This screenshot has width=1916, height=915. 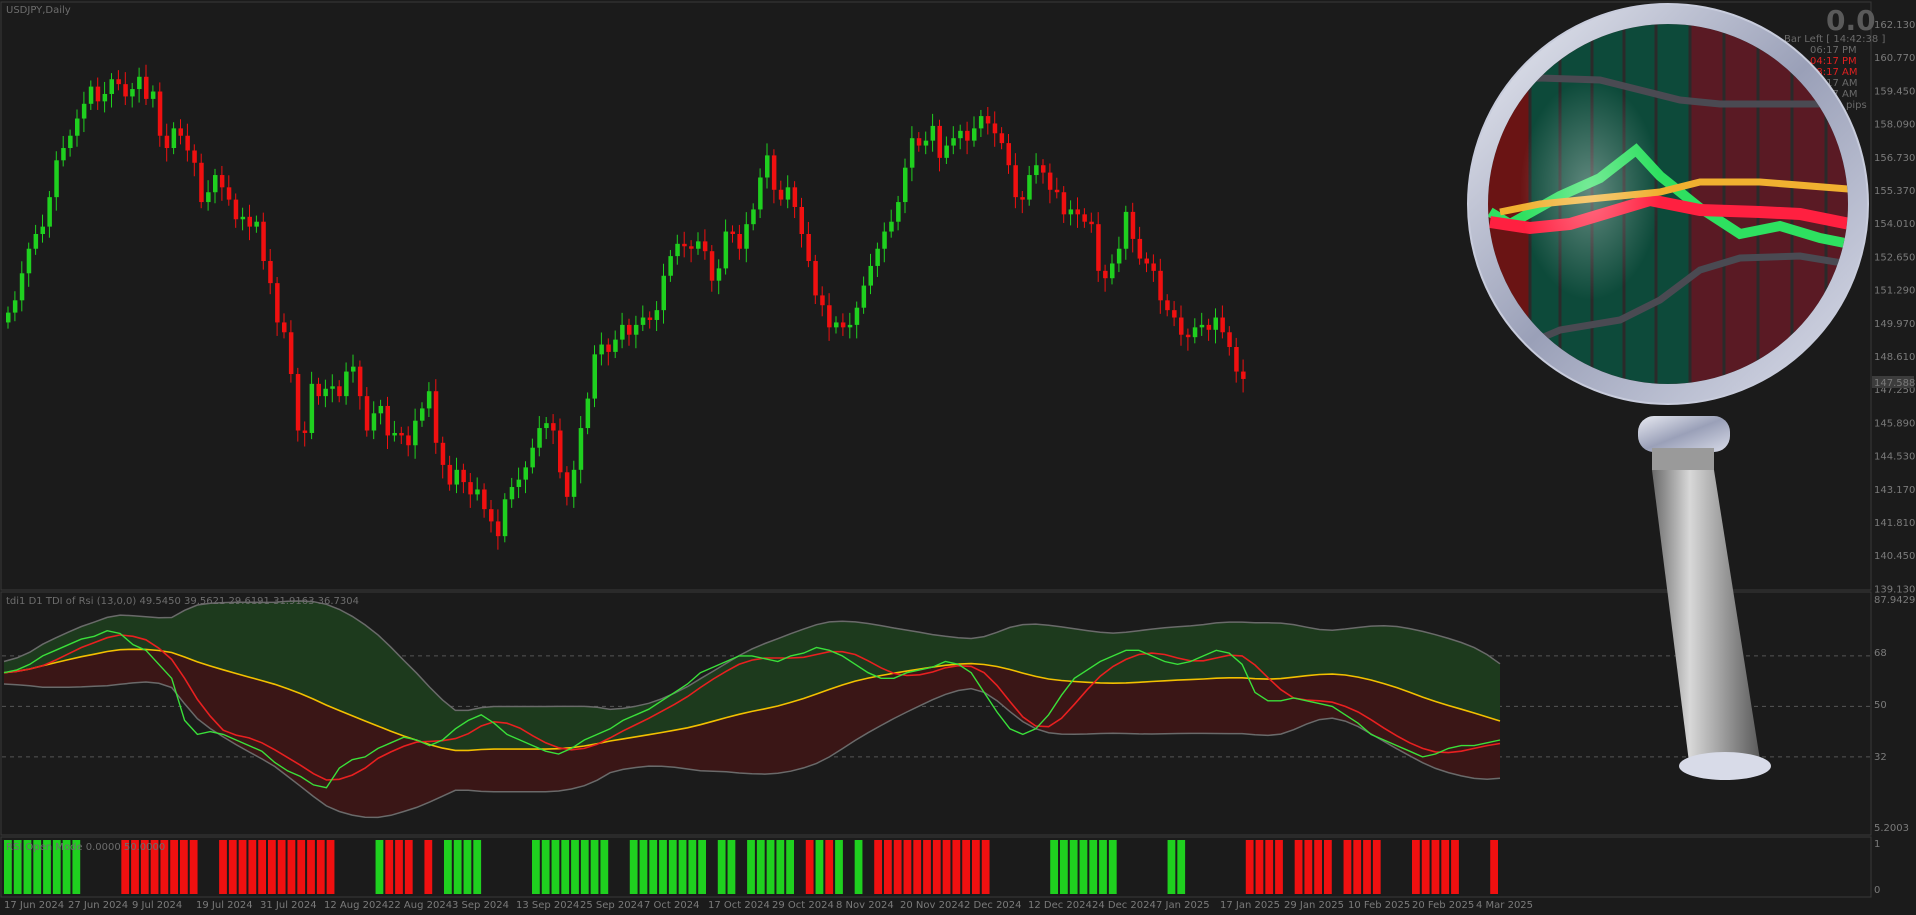 What do you see at coordinates (1894, 556) in the screenshot?
I see `price-tick: 140.450` at bounding box center [1894, 556].